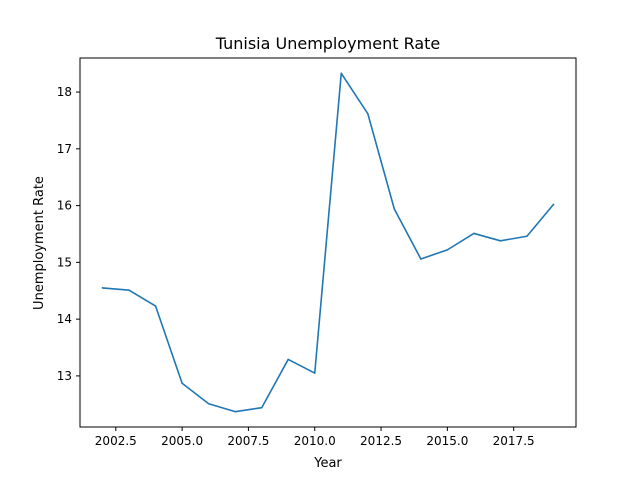  Describe the element at coordinates (328, 43) in the screenshot. I see `chart-title: Tunisia Unemployment Rate` at that location.